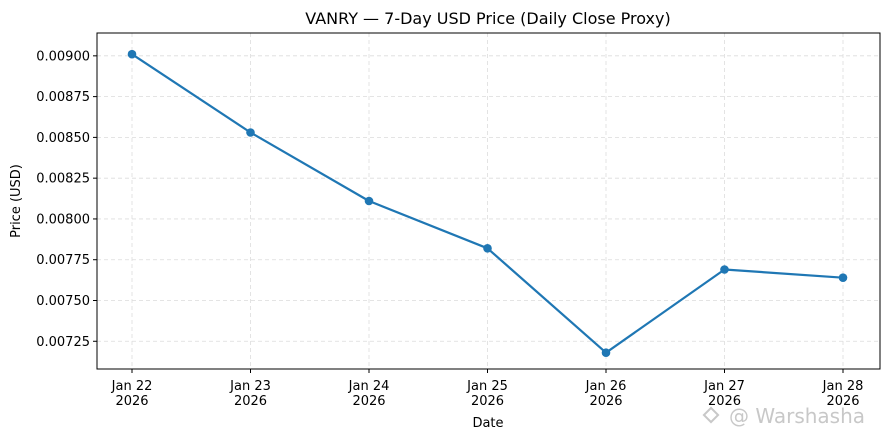  What do you see at coordinates (63, 301) in the screenshot?
I see `y-tick-label: 0.00750` at bounding box center [63, 301].